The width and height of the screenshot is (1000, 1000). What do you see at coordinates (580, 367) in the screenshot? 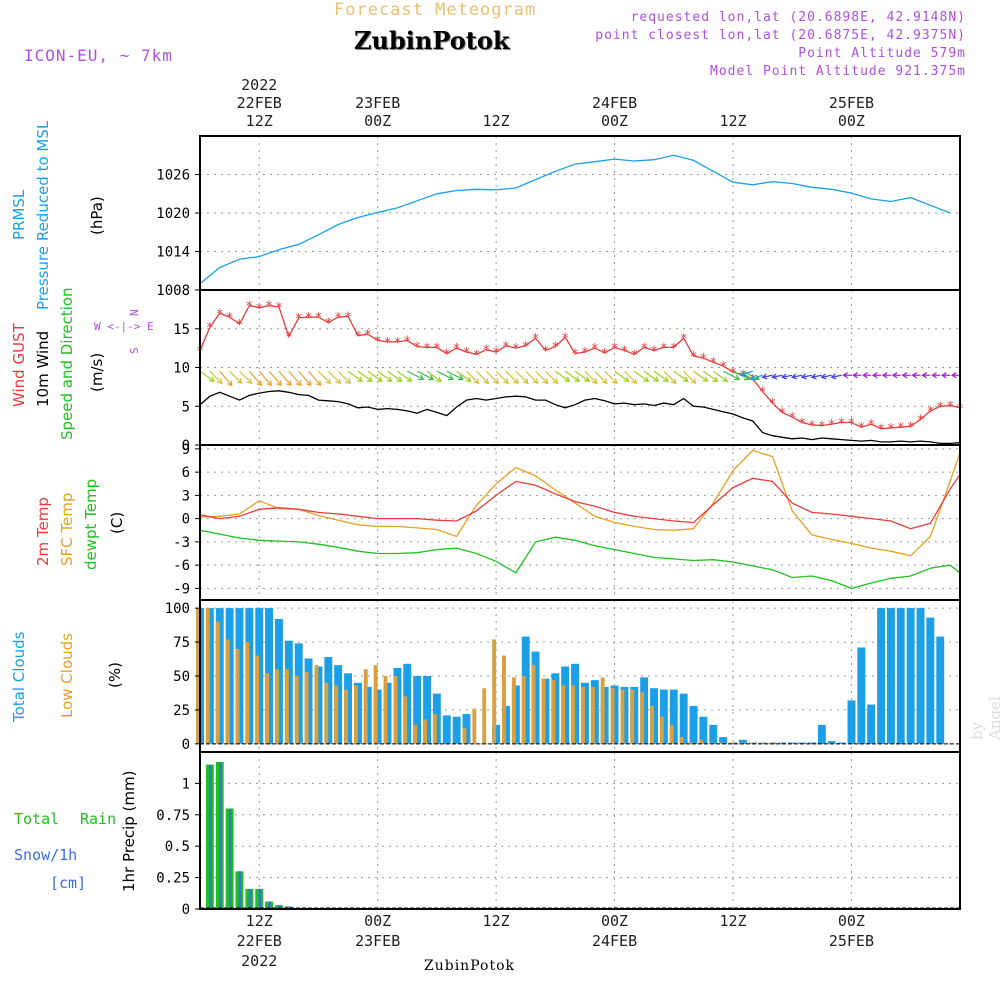
I see `gust-line` at bounding box center [580, 367].